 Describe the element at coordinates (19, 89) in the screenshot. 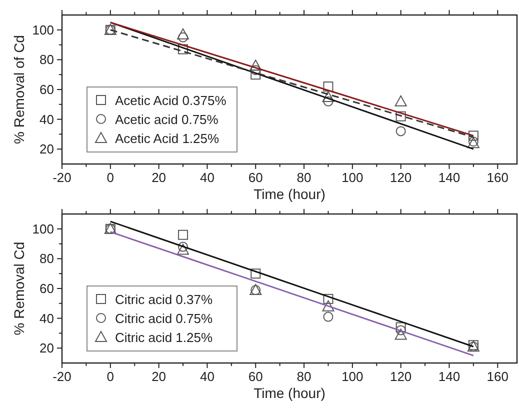

I see `y-axis-title: % Removal of Cd` at that location.